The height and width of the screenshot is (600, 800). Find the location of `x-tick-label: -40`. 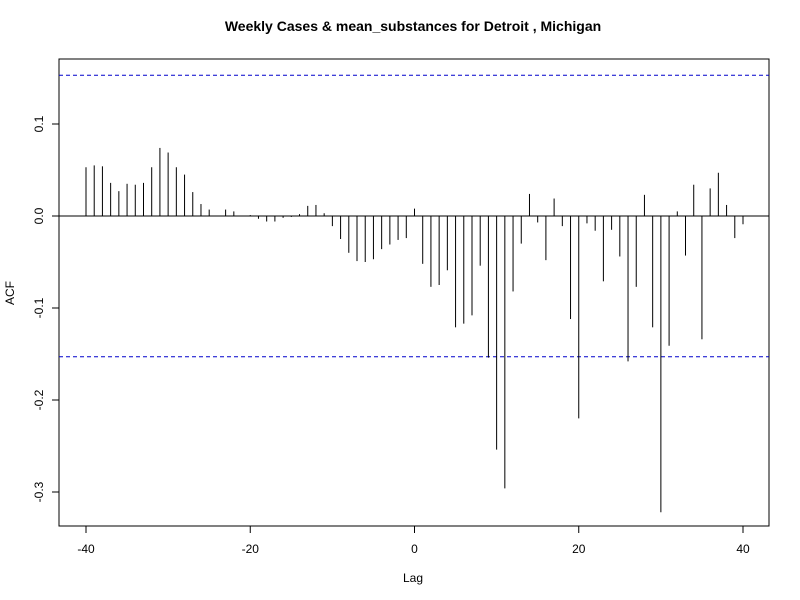

x-tick-label: -40 is located at coordinates (86, 549).